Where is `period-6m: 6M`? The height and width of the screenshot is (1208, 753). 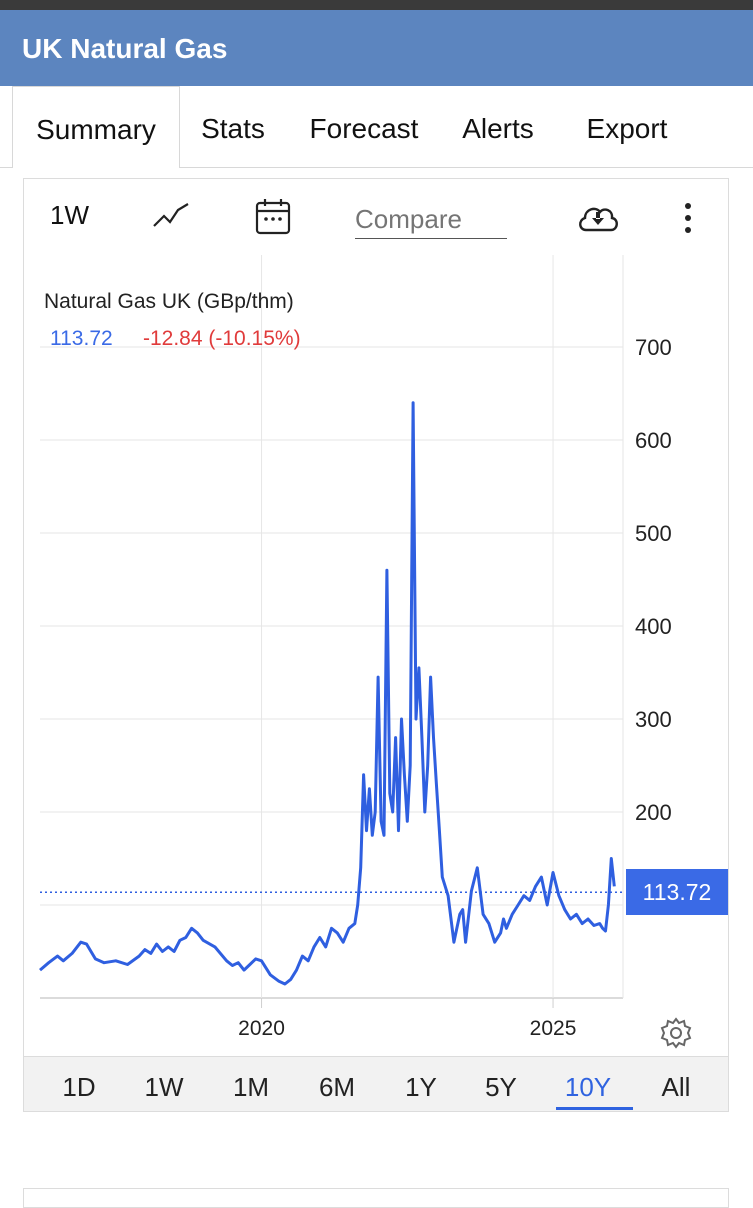
period-6m: 6M is located at coordinates (337, 1087).